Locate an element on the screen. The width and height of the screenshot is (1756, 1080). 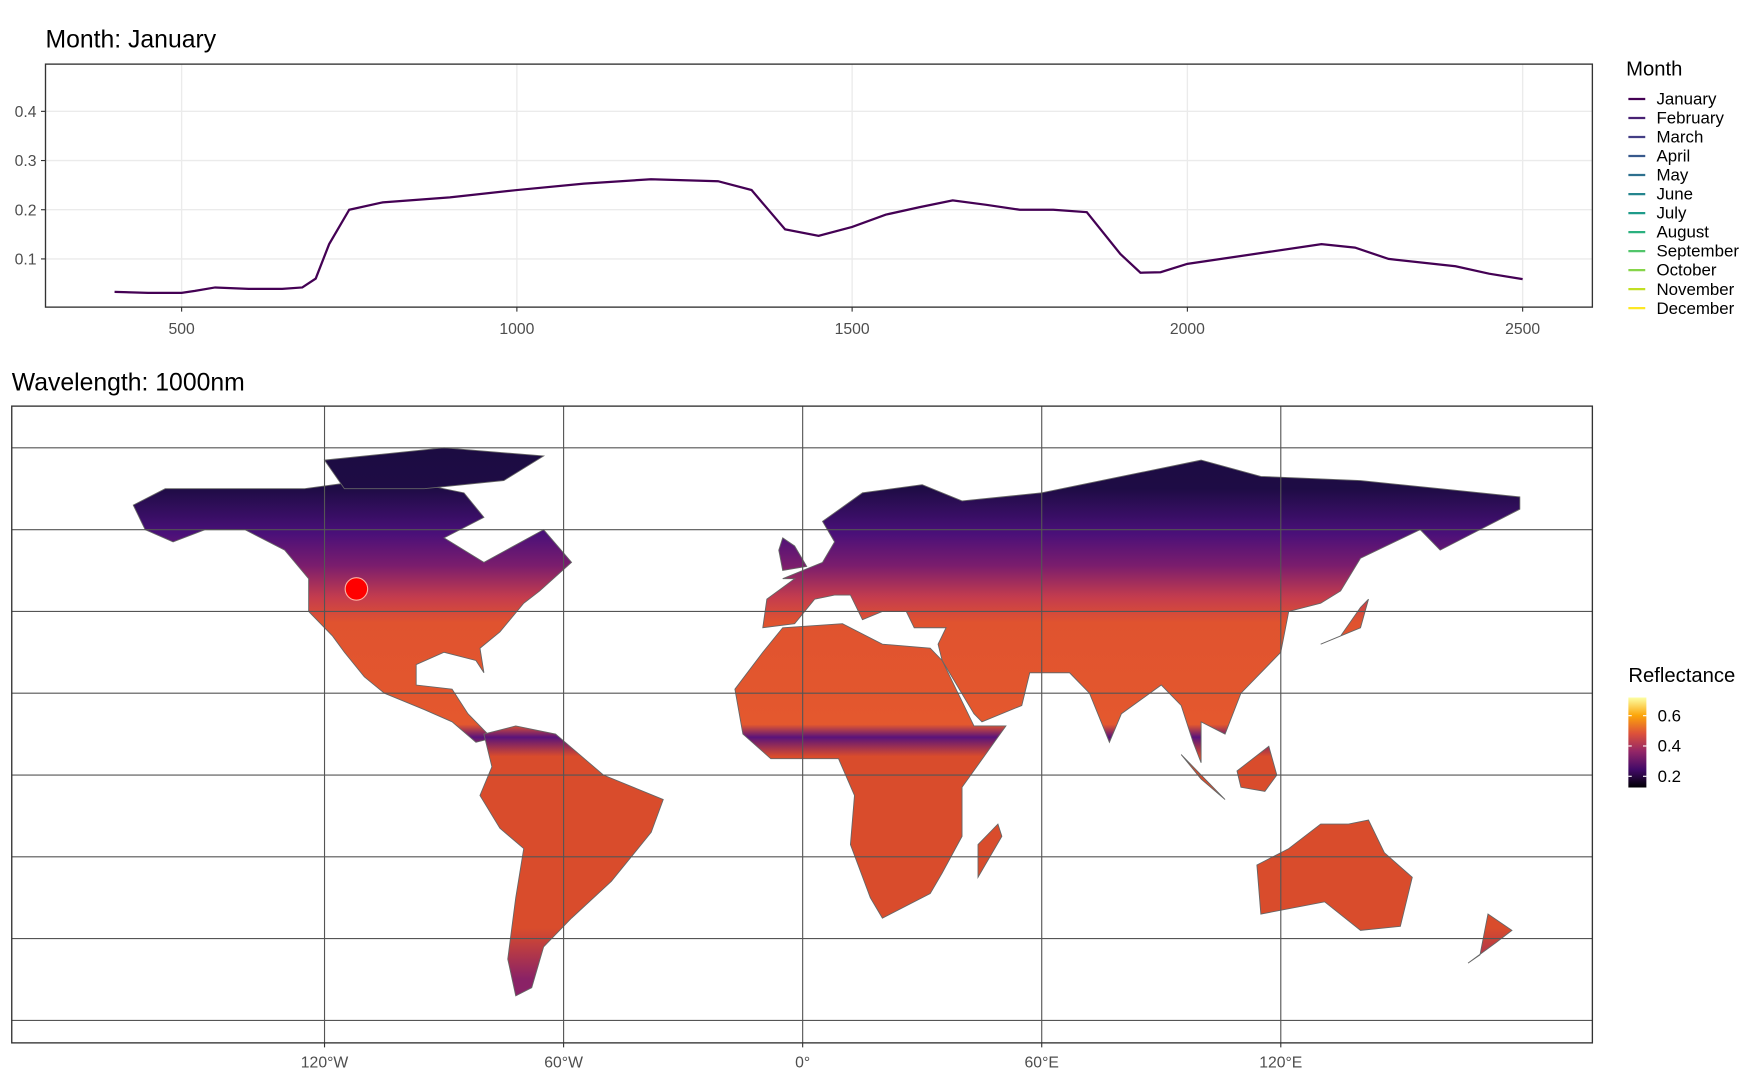
legend-label: January is located at coordinates (1687, 99).